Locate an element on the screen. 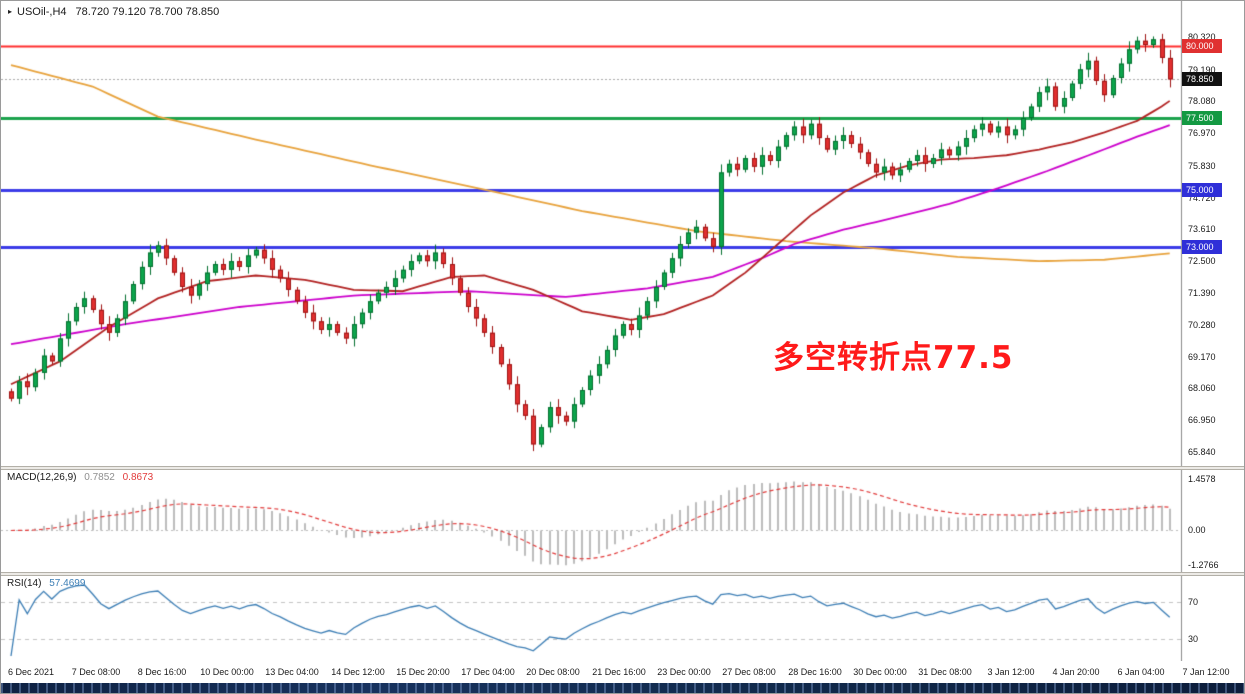 This screenshot has height=694, width=1245. macd-signal-value: 0.8673 is located at coordinates (138, 477).